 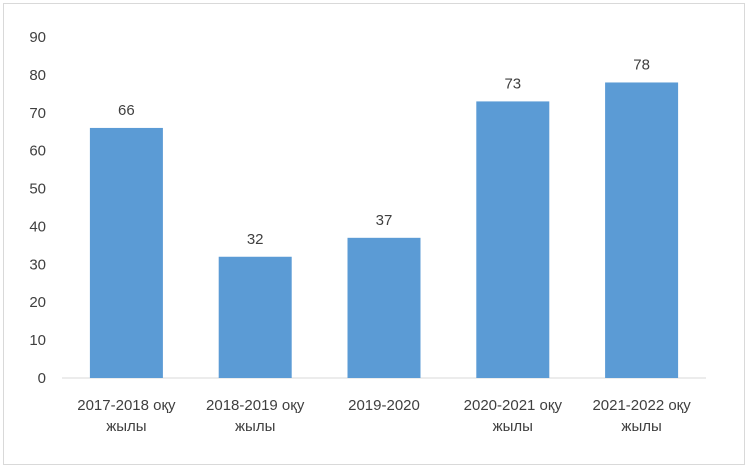 What do you see at coordinates (384, 220) in the screenshot?
I see `data-label: 37` at bounding box center [384, 220].